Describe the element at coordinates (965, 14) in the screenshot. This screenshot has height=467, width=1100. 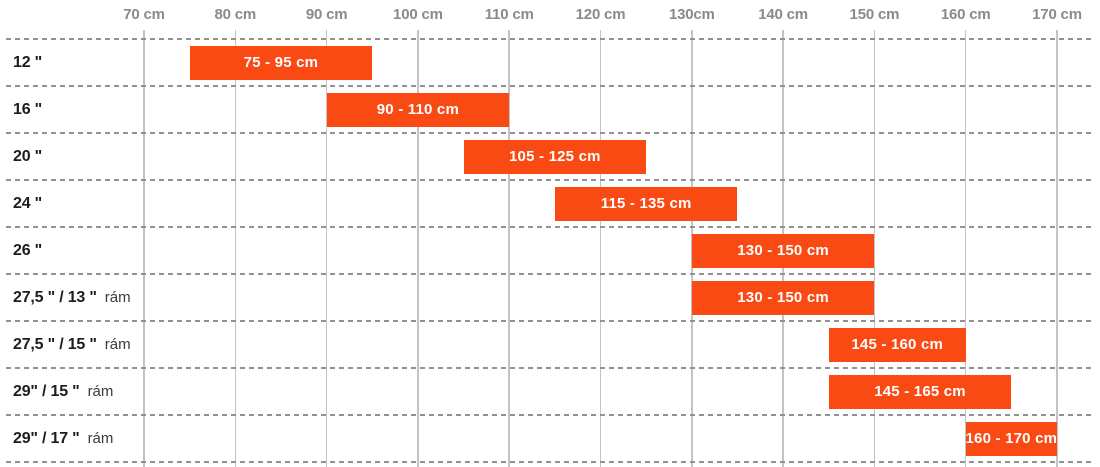
I see `x-axis-tick-label: 160 cm` at that location.